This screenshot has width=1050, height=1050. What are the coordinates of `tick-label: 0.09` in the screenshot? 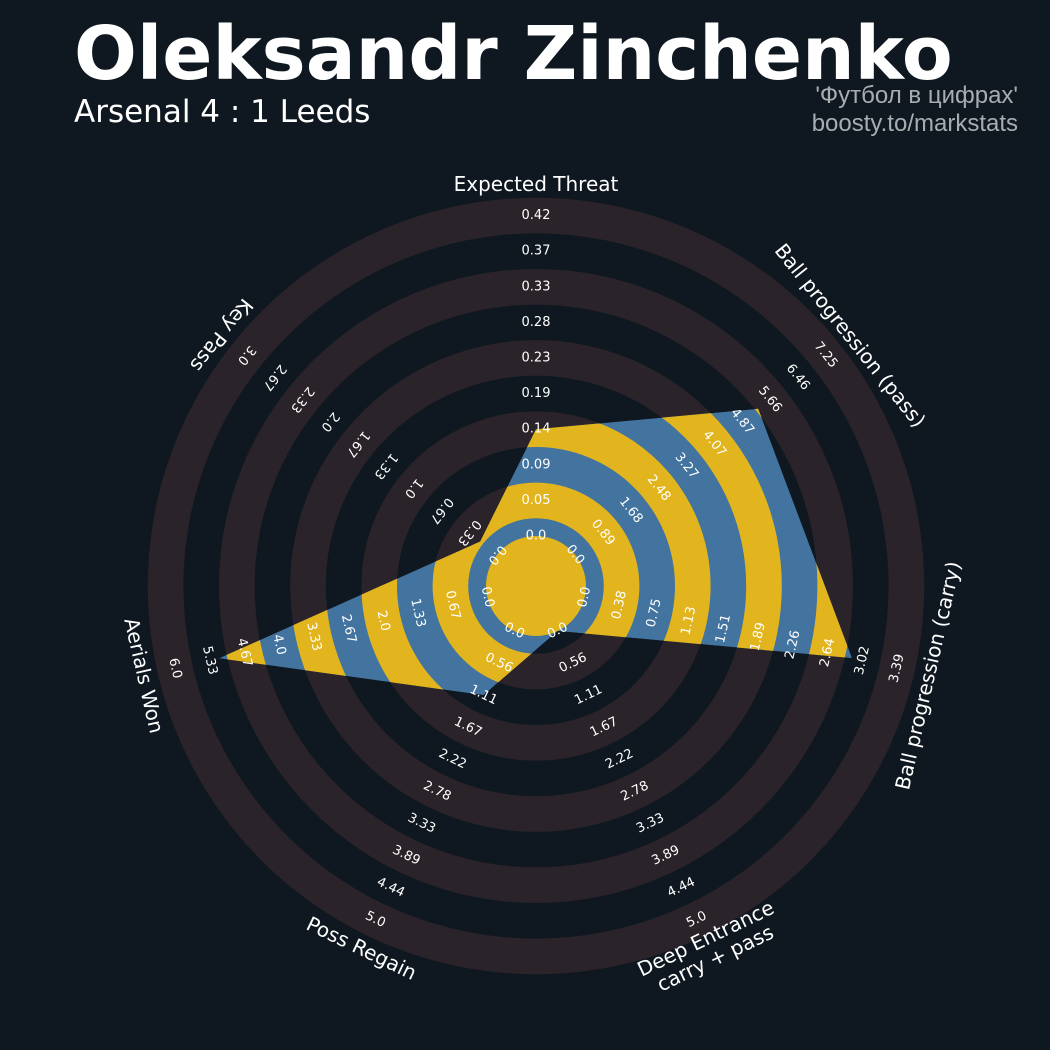 It's located at (536, 464).